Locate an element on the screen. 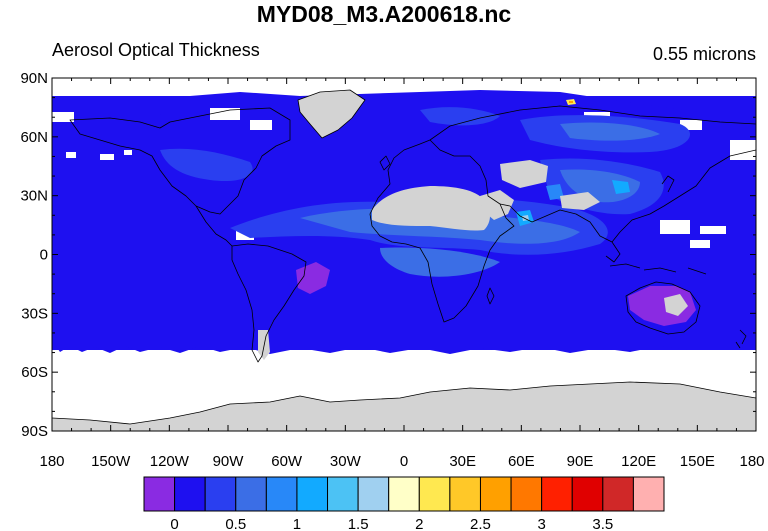  lon-tick-label: 120E is located at coordinates (638, 461).